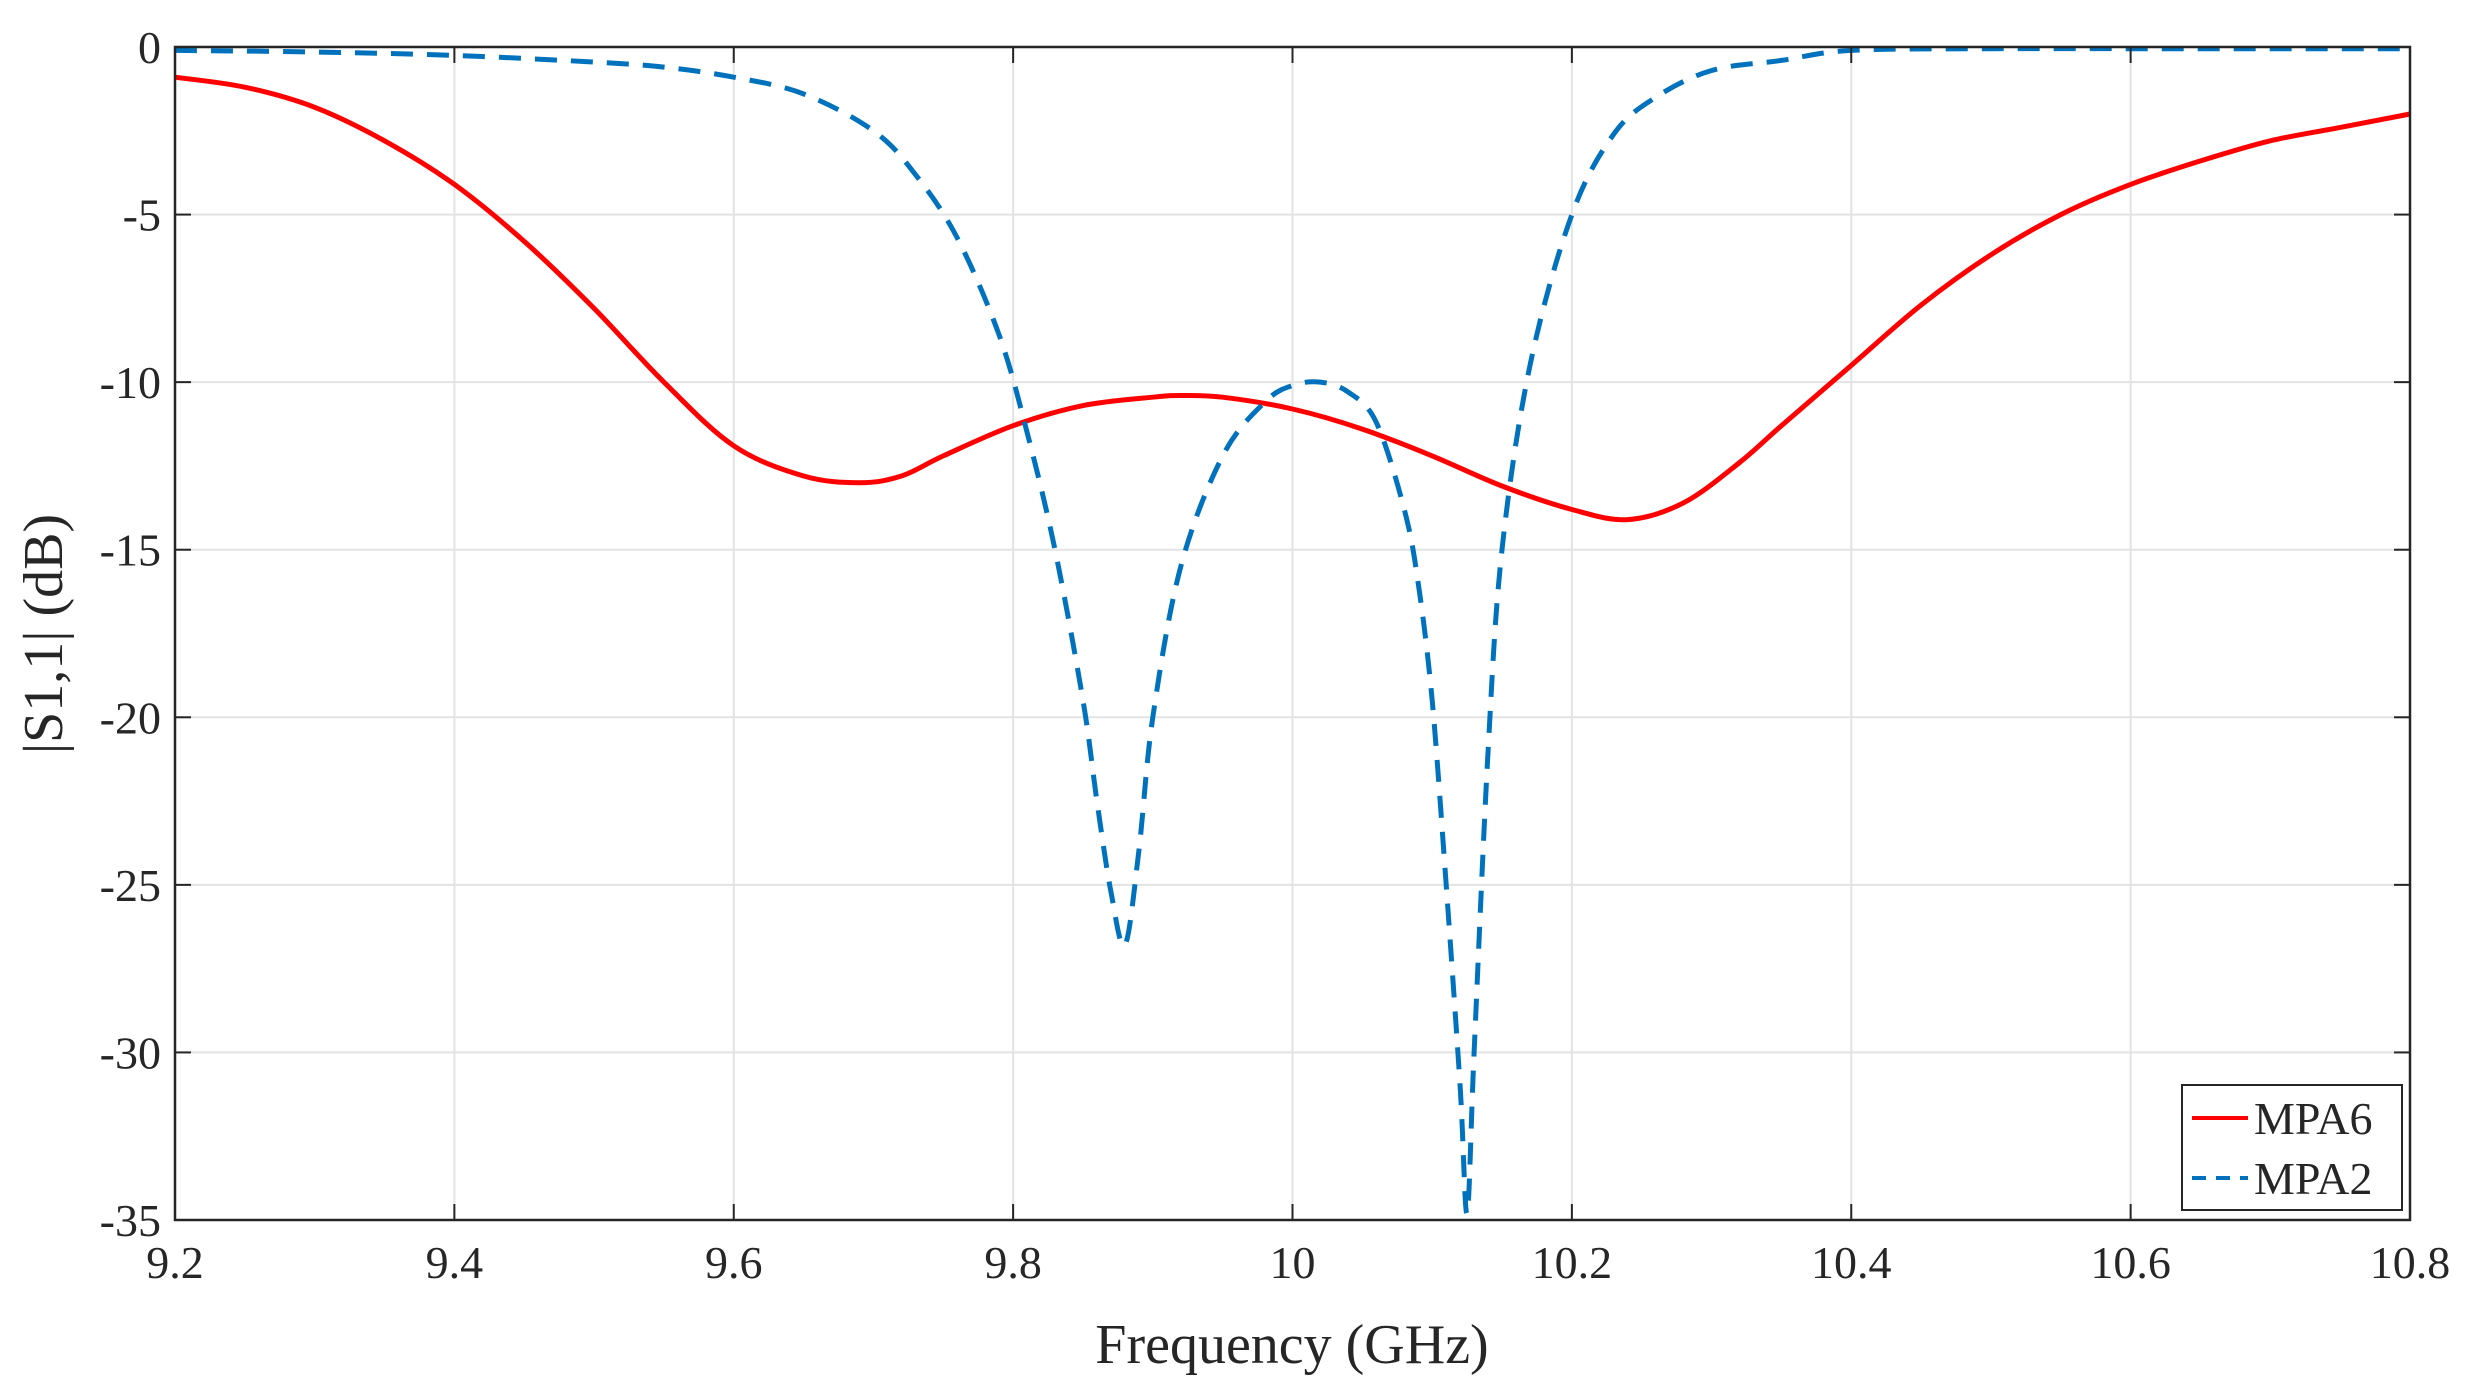  I want to click on y-tick-label: -35, so click(130, 1220).